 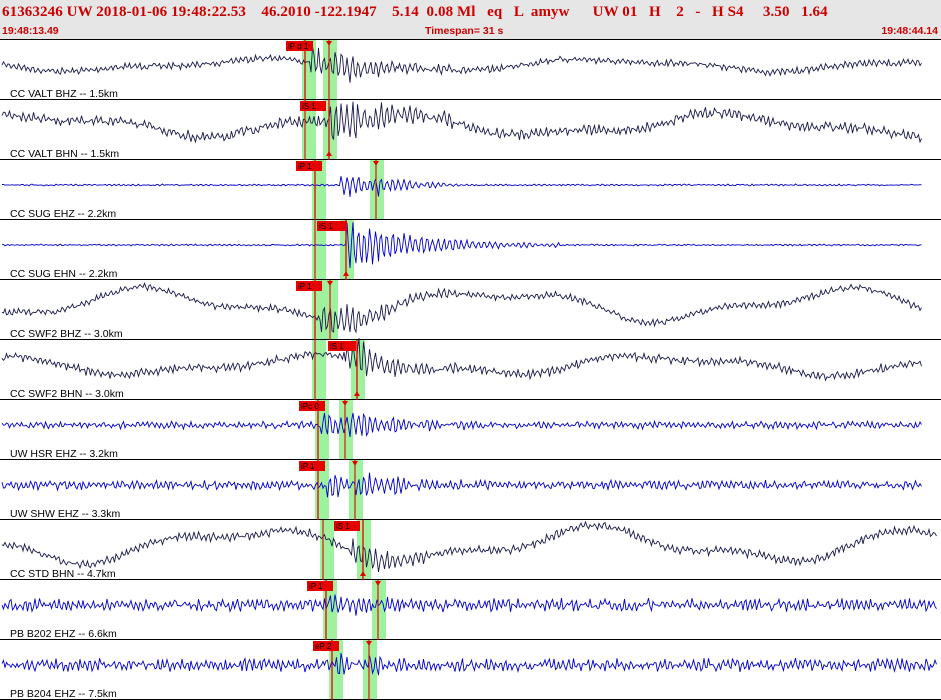 I want to click on station-label: CC VALT BHN -- 1.5km, so click(x=64, y=154).